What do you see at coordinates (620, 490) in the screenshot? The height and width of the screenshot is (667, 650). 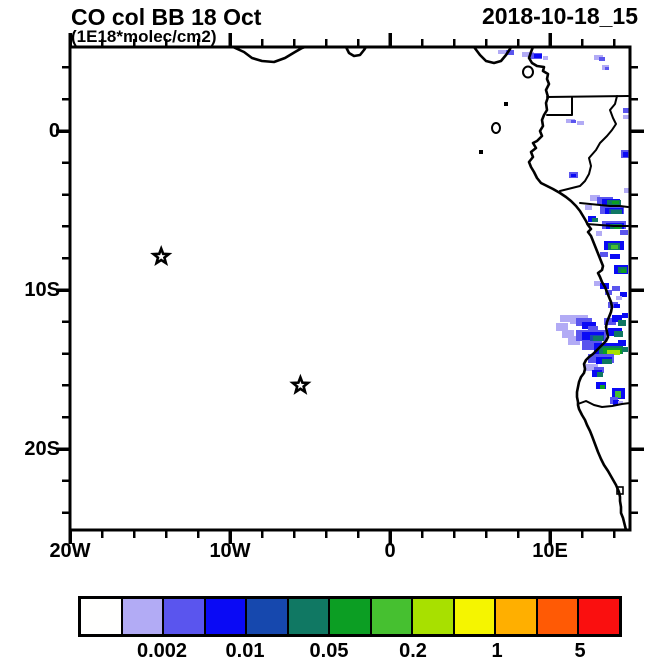 I see `coast-lagoon-detail` at bounding box center [620, 490].